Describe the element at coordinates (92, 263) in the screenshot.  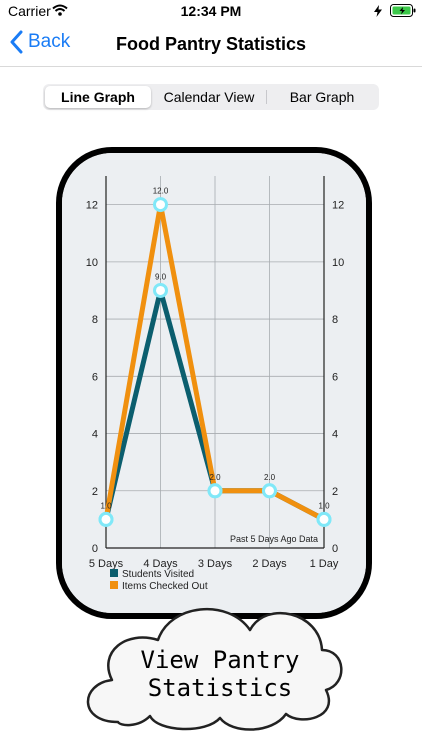
I see `y-tick-label-left: 10` at that location.